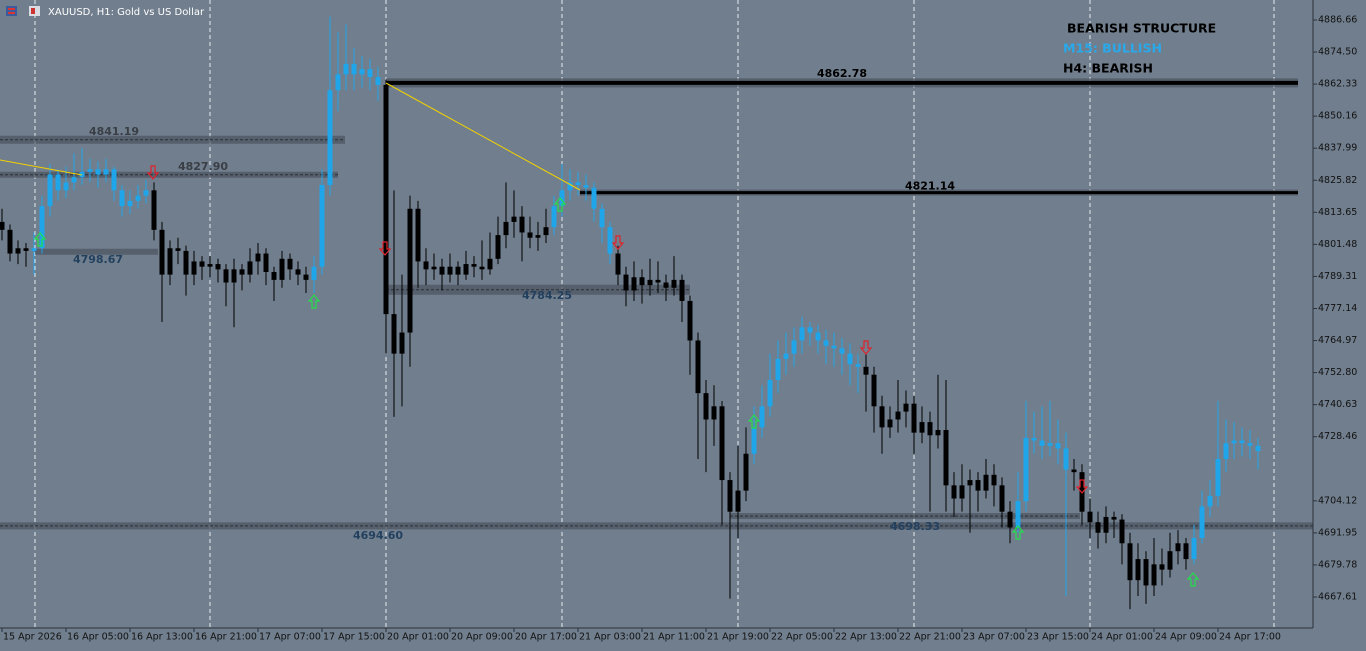 Image resolution: width=1366 pixels, height=651 pixels. Describe the element at coordinates (1186, 637) in the screenshot. I see `x-tick-label: 24 Apr 09:00` at that location.